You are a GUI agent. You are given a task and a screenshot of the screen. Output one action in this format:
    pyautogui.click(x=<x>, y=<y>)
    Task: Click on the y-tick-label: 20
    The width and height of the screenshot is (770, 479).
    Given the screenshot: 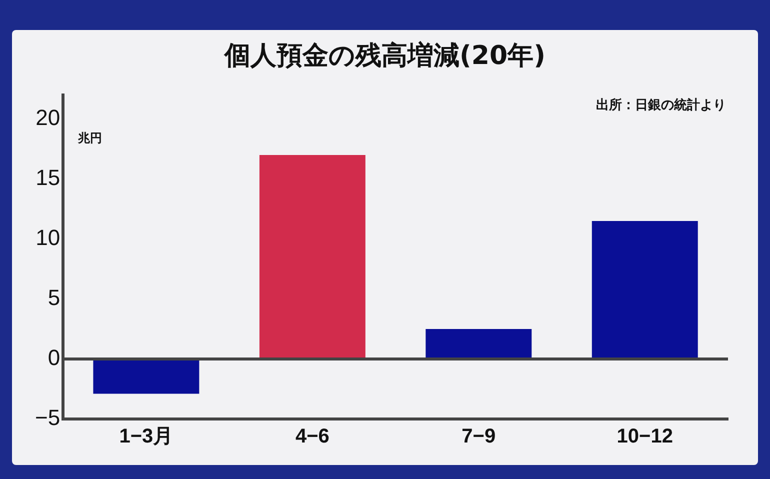 What is the action you would take?
    pyautogui.click(x=48, y=117)
    